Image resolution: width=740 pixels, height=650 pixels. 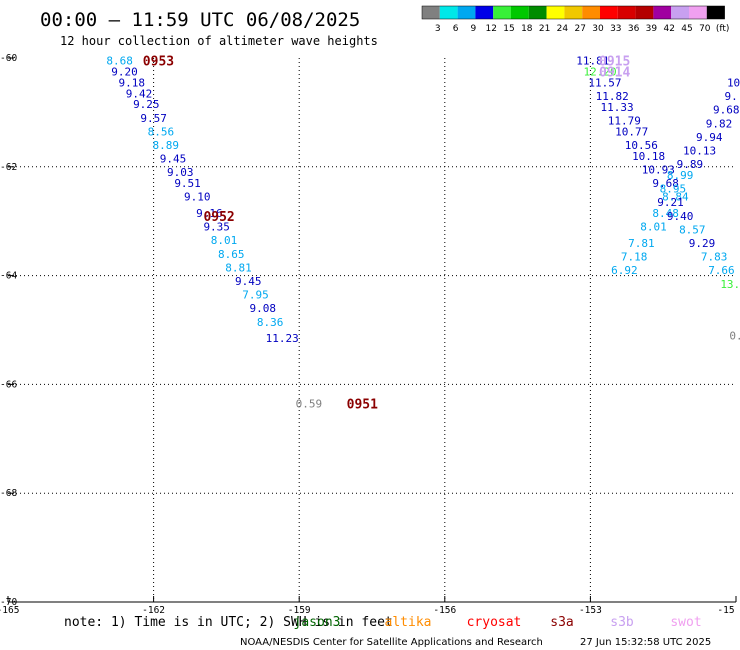 I want to click on wave-height-value: 10.77, so click(x=631, y=131).